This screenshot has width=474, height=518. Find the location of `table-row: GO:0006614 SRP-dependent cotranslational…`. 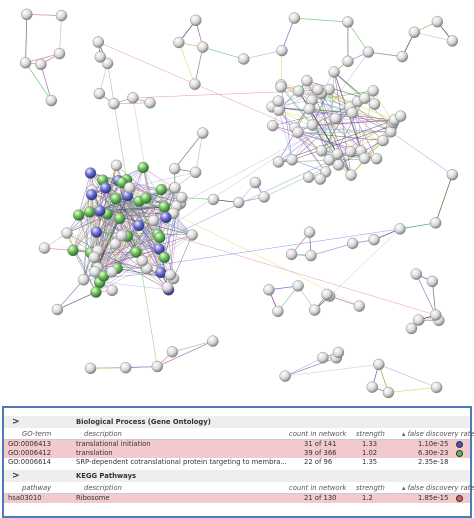

table-row: GO:0006614 SRP-dependent cotranslational… is located at coordinates (237, 462).